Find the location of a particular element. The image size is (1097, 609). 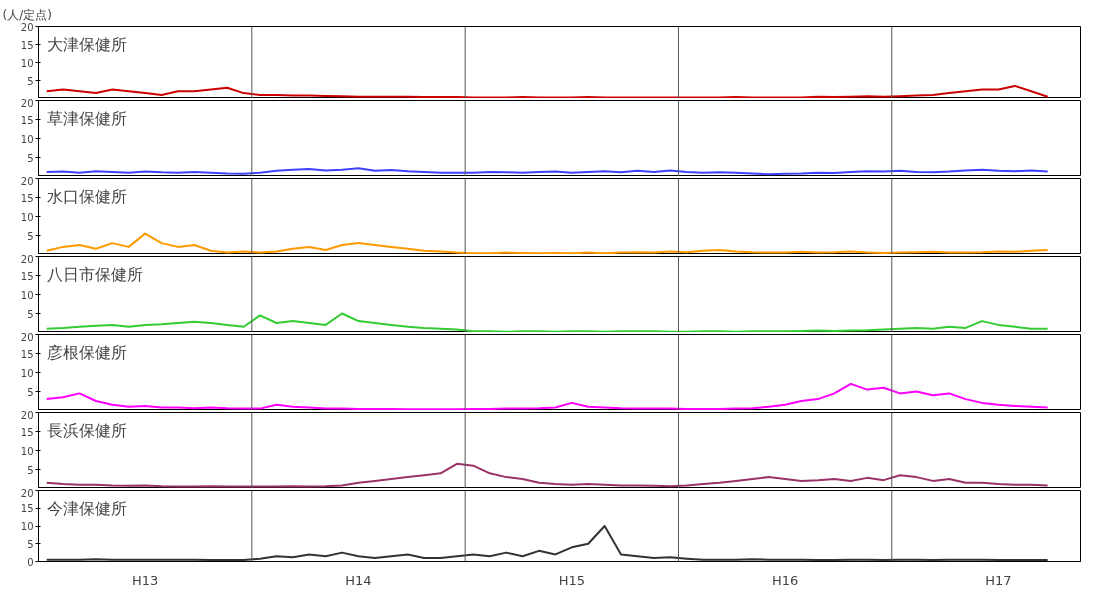

text: 彦根保健所 is located at coordinates (86, 352).